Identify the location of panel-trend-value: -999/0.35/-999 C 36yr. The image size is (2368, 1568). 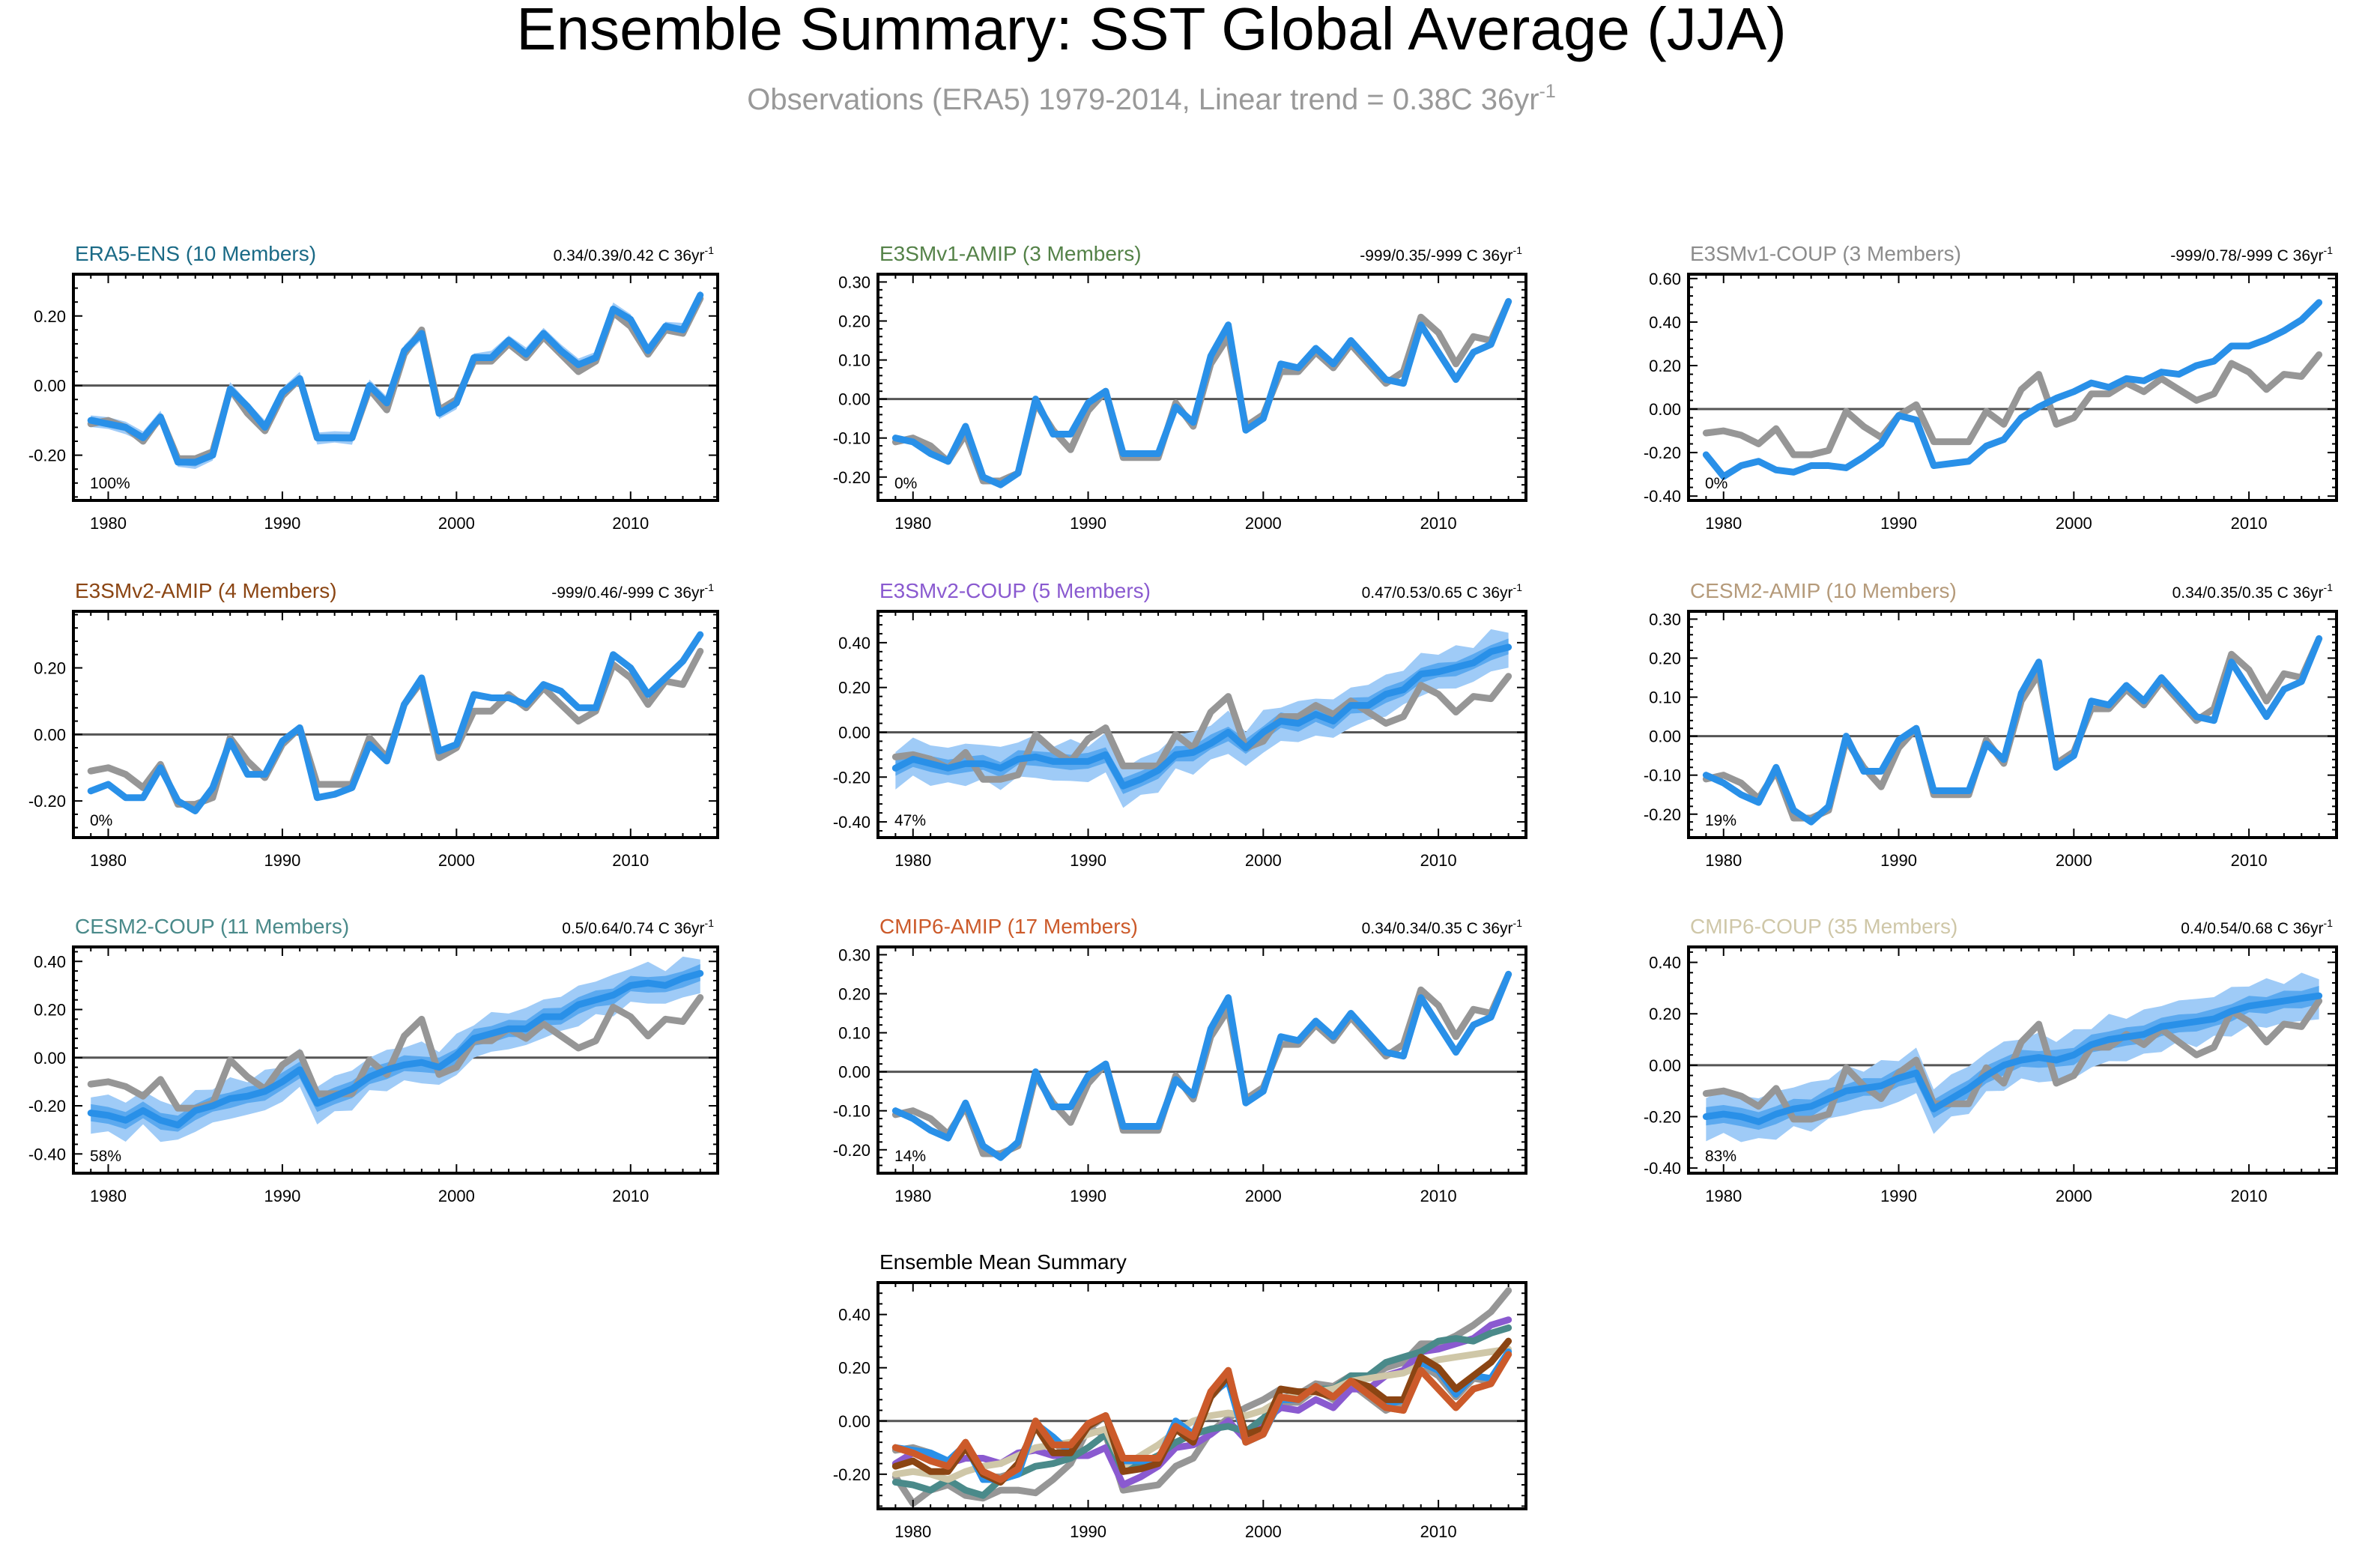
(1436, 255).